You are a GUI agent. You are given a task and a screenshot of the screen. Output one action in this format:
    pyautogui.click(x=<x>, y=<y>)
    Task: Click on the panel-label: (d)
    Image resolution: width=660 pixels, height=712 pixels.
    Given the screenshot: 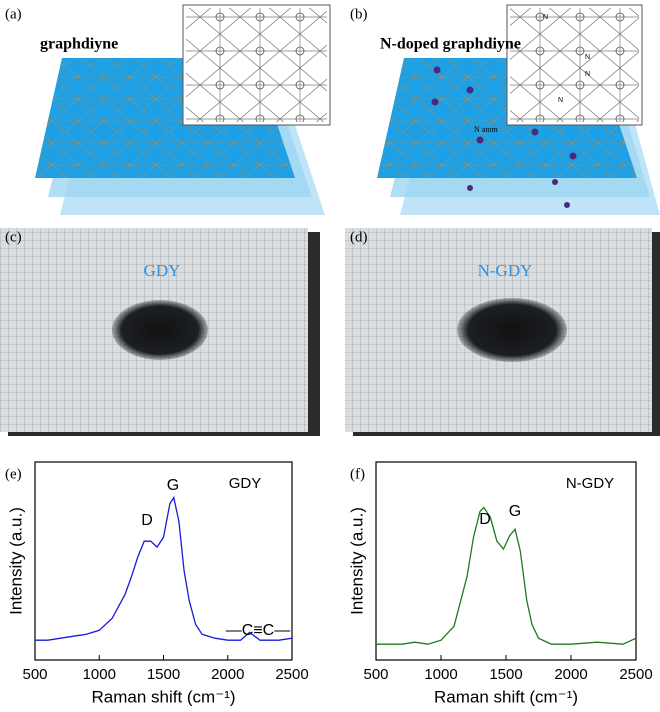 What is the action you would take?
    pyautogui.click(x=359, y=237)
    